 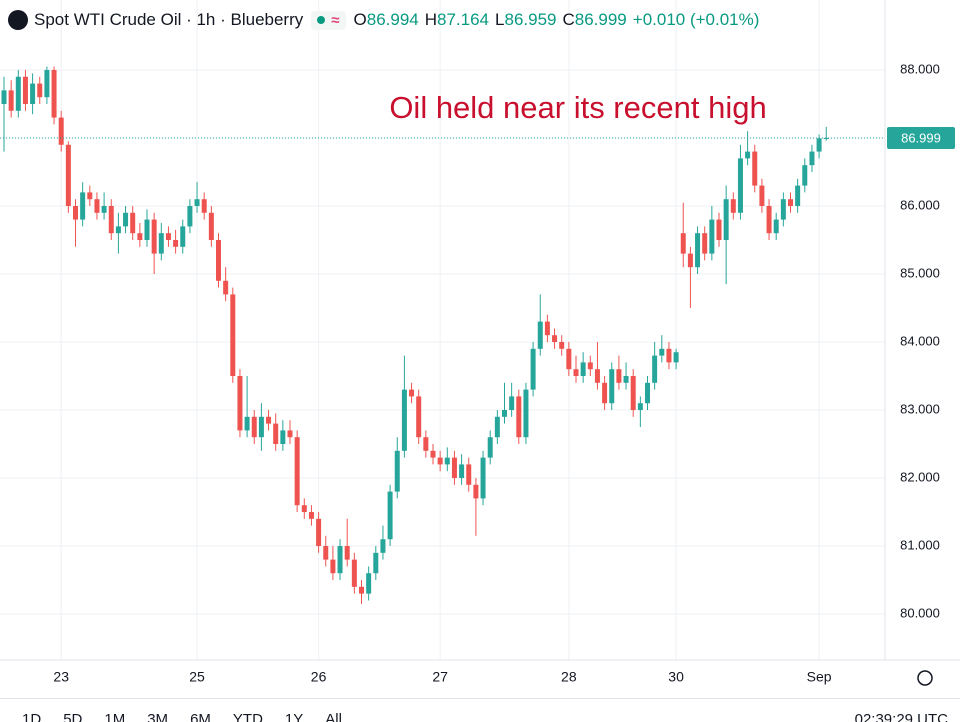 I want to click on last-price-tag, so click(x=921, y=138).